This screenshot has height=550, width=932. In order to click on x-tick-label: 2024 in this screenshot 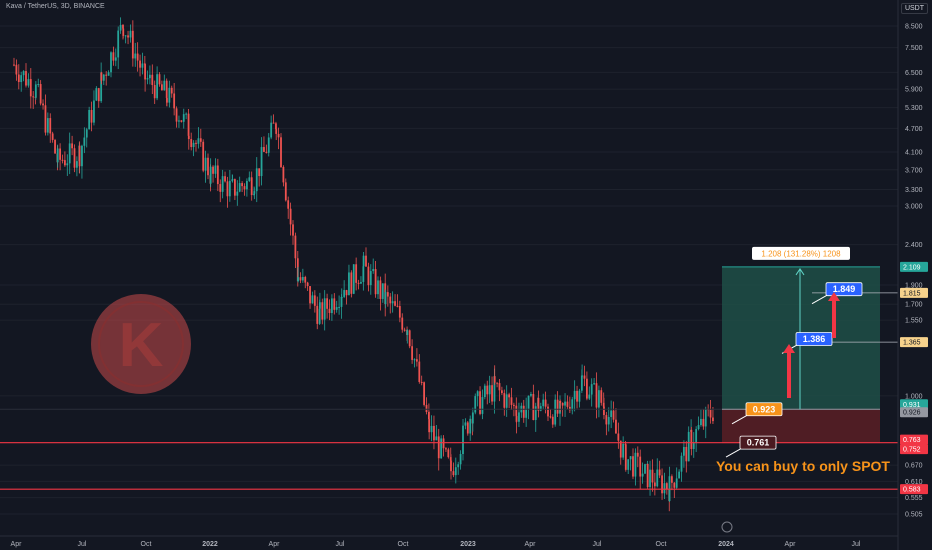, I will do `click(726, 544)`.